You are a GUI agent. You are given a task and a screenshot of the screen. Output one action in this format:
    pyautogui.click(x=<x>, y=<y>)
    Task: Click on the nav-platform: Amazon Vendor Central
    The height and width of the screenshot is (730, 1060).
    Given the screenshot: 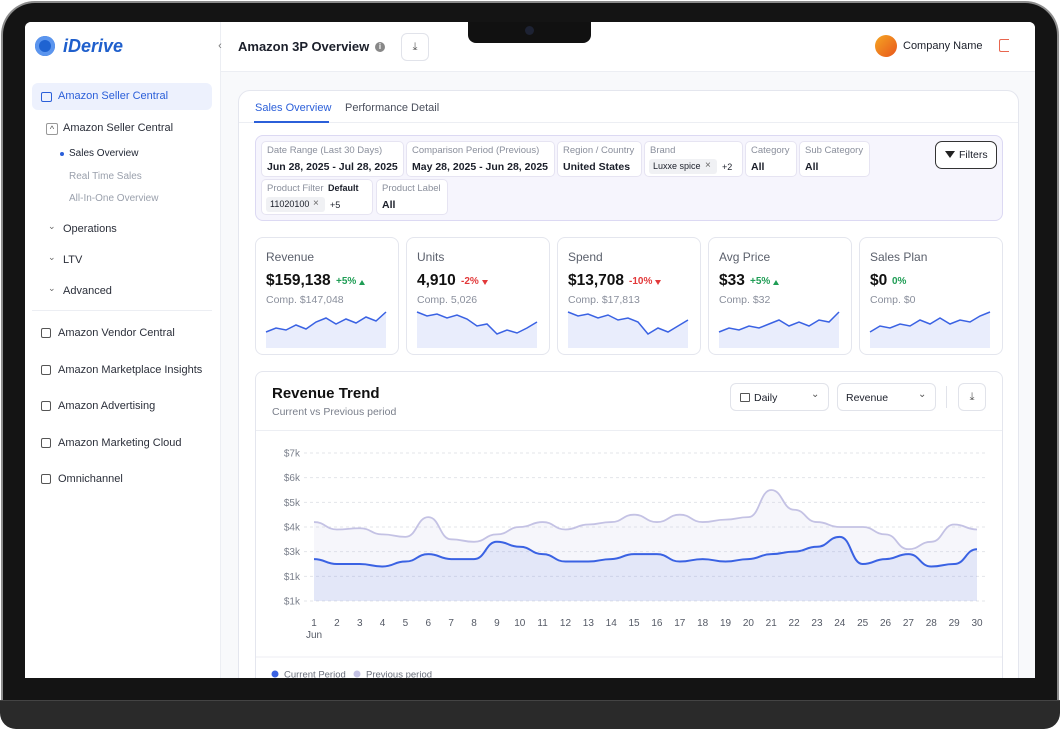 What is the action you would take?
    pyautogui.click(x=116, y=333)
    